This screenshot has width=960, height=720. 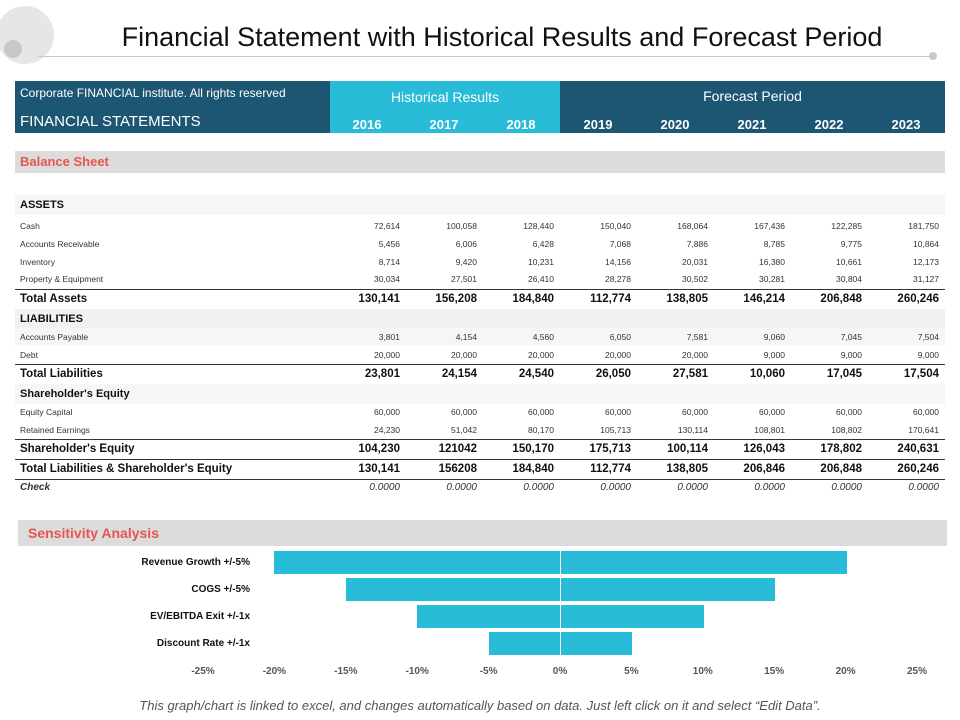 I want to click on cell-value: 126,043, so click(x=764, y=449).